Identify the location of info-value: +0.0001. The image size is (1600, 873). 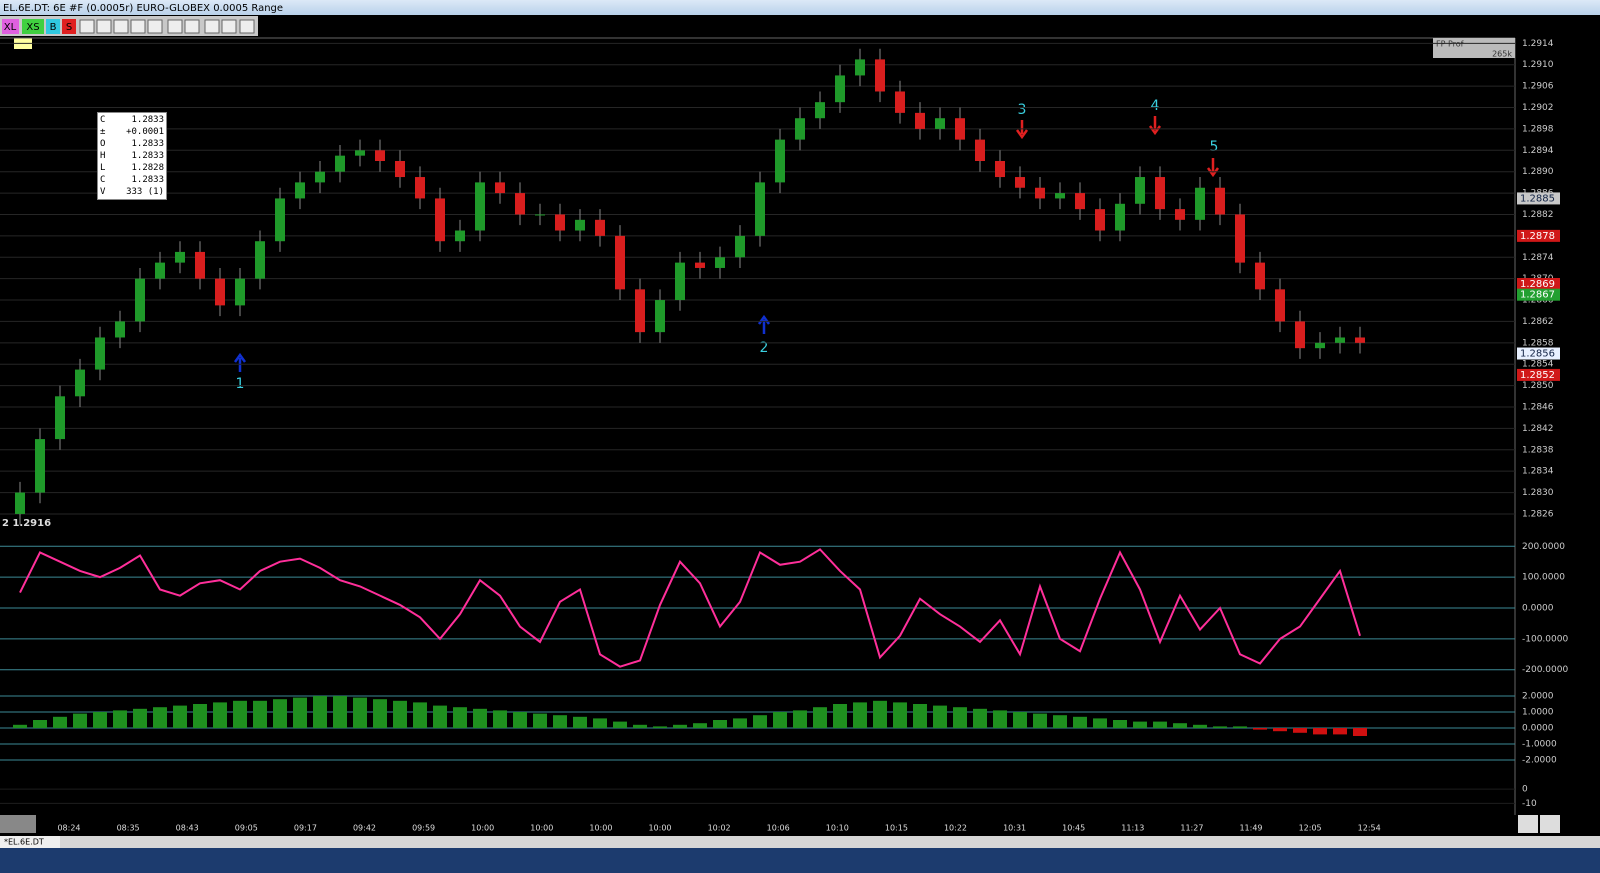
(145, 132).